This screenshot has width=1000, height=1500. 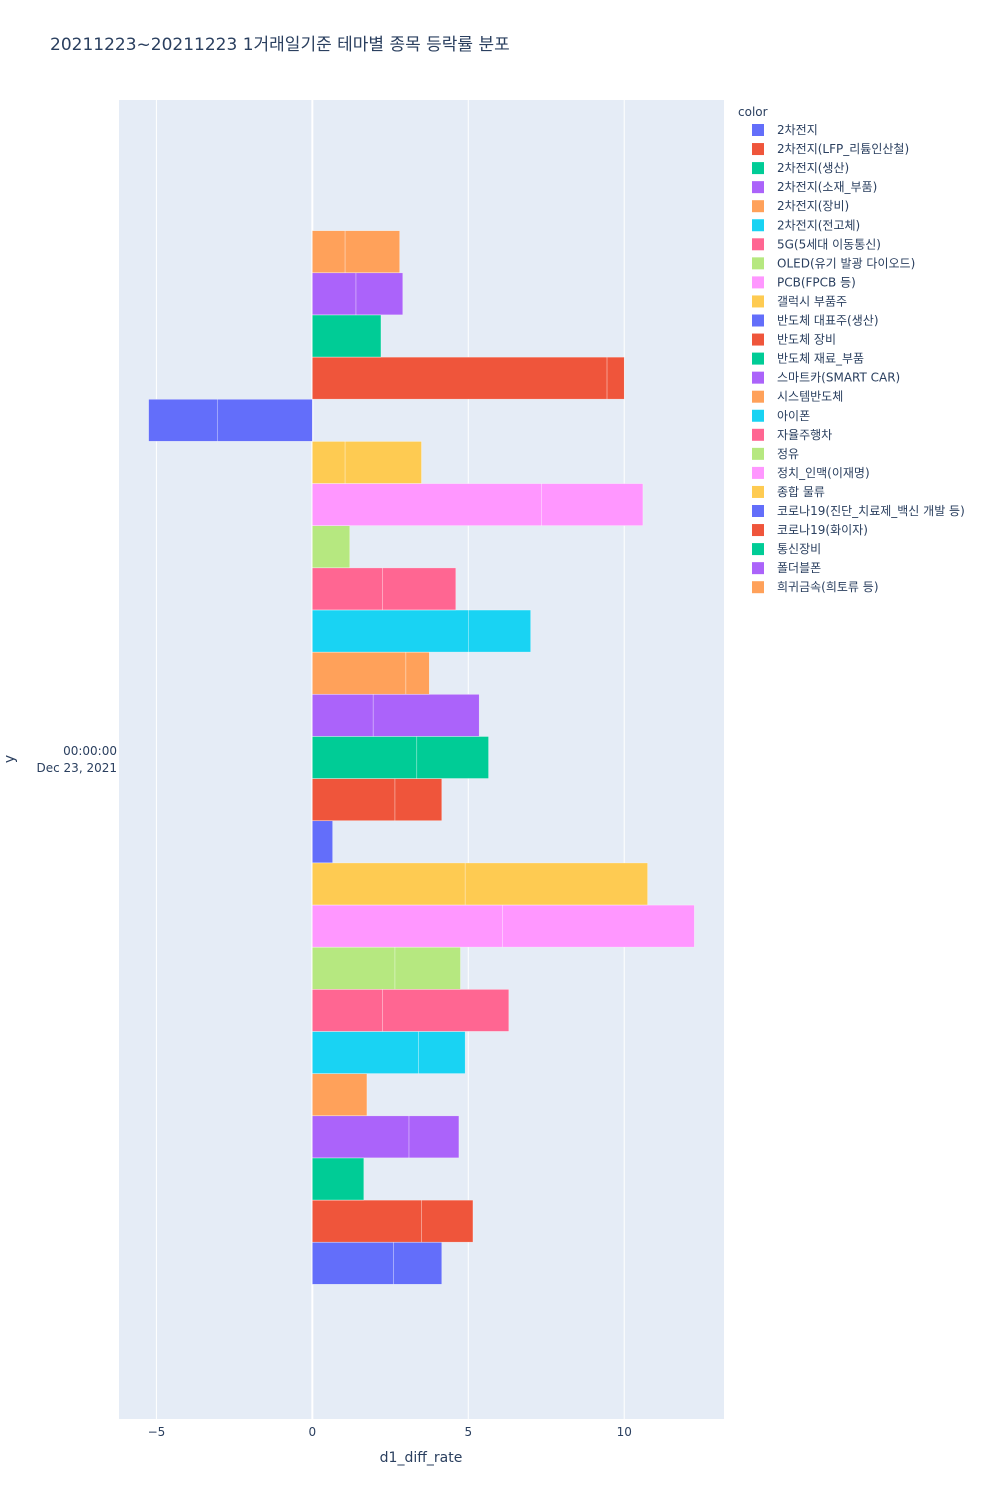 What do you see at coordinates (827, 187) in the screenshot?
I see `legend-item-label: 2차전지(소재_부품)` at bounding box center [827, 187].